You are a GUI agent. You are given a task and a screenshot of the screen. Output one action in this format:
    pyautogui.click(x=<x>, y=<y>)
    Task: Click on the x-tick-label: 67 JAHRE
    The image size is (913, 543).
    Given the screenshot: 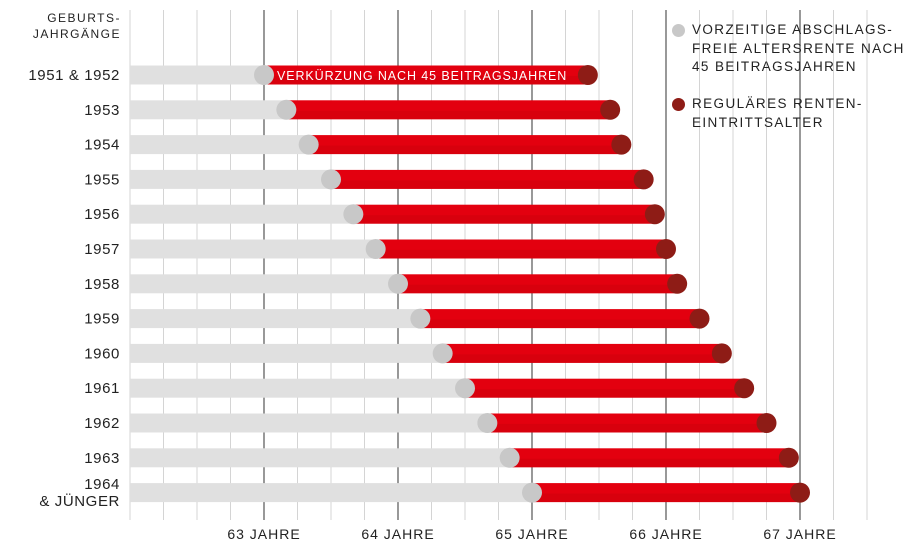 What is the action you would take?
    pyautogui.click(x=799, y=534)
    